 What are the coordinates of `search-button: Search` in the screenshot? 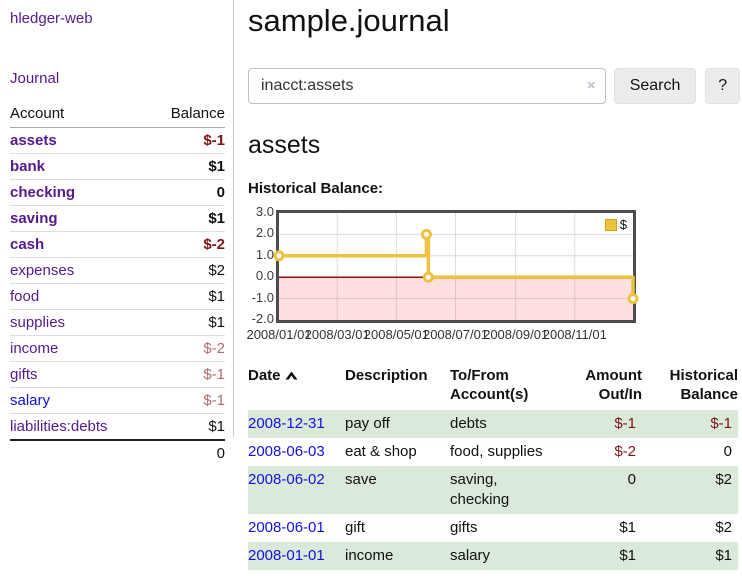 It's located at (655, 86).